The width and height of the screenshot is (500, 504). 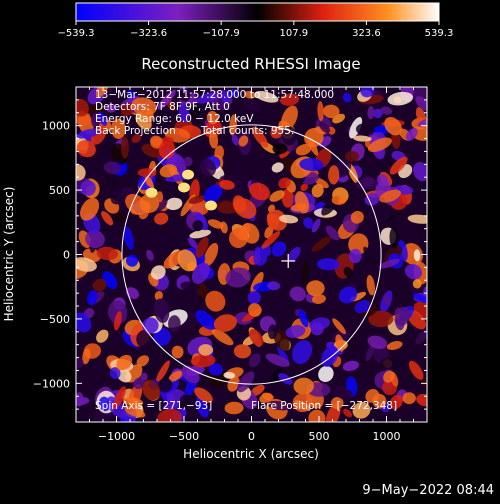 What do you see at coordinates (75, 33) in the screenshot?
I see `colorbar-tick-label: −539.3` at bounding box center [75, 33].